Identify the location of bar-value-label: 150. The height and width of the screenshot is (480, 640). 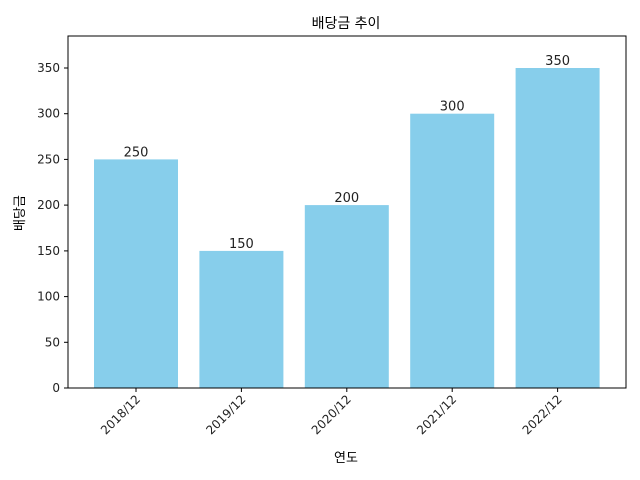
(241, 244).